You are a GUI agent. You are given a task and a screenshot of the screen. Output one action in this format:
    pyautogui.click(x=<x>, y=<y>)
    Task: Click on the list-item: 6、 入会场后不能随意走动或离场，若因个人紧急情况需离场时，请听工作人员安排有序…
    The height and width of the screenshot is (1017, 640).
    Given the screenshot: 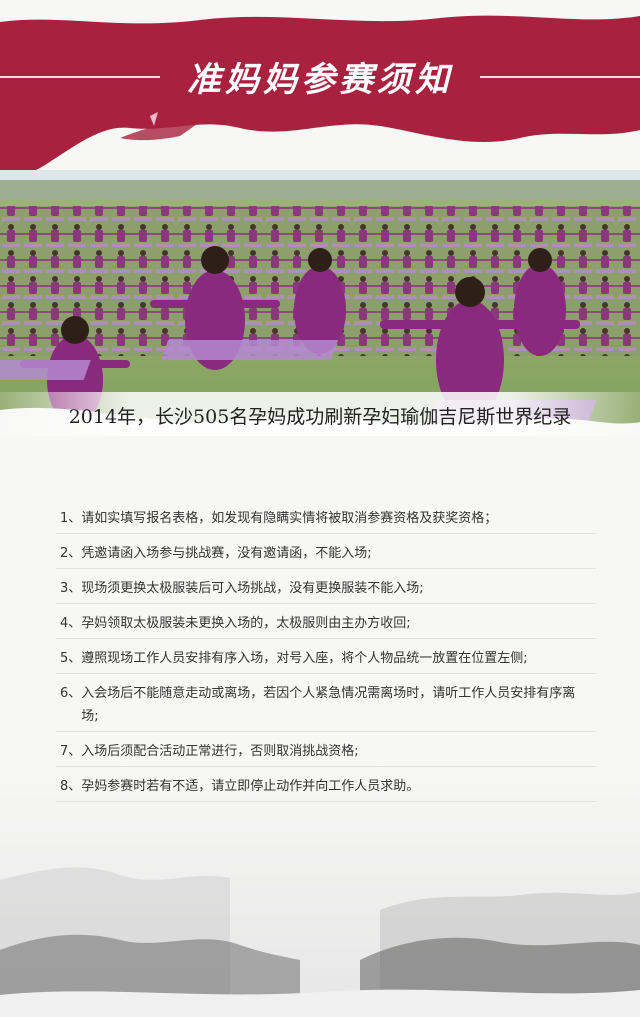 What is the action you would take?
    pyautogui.click(x=326, y=706)
    